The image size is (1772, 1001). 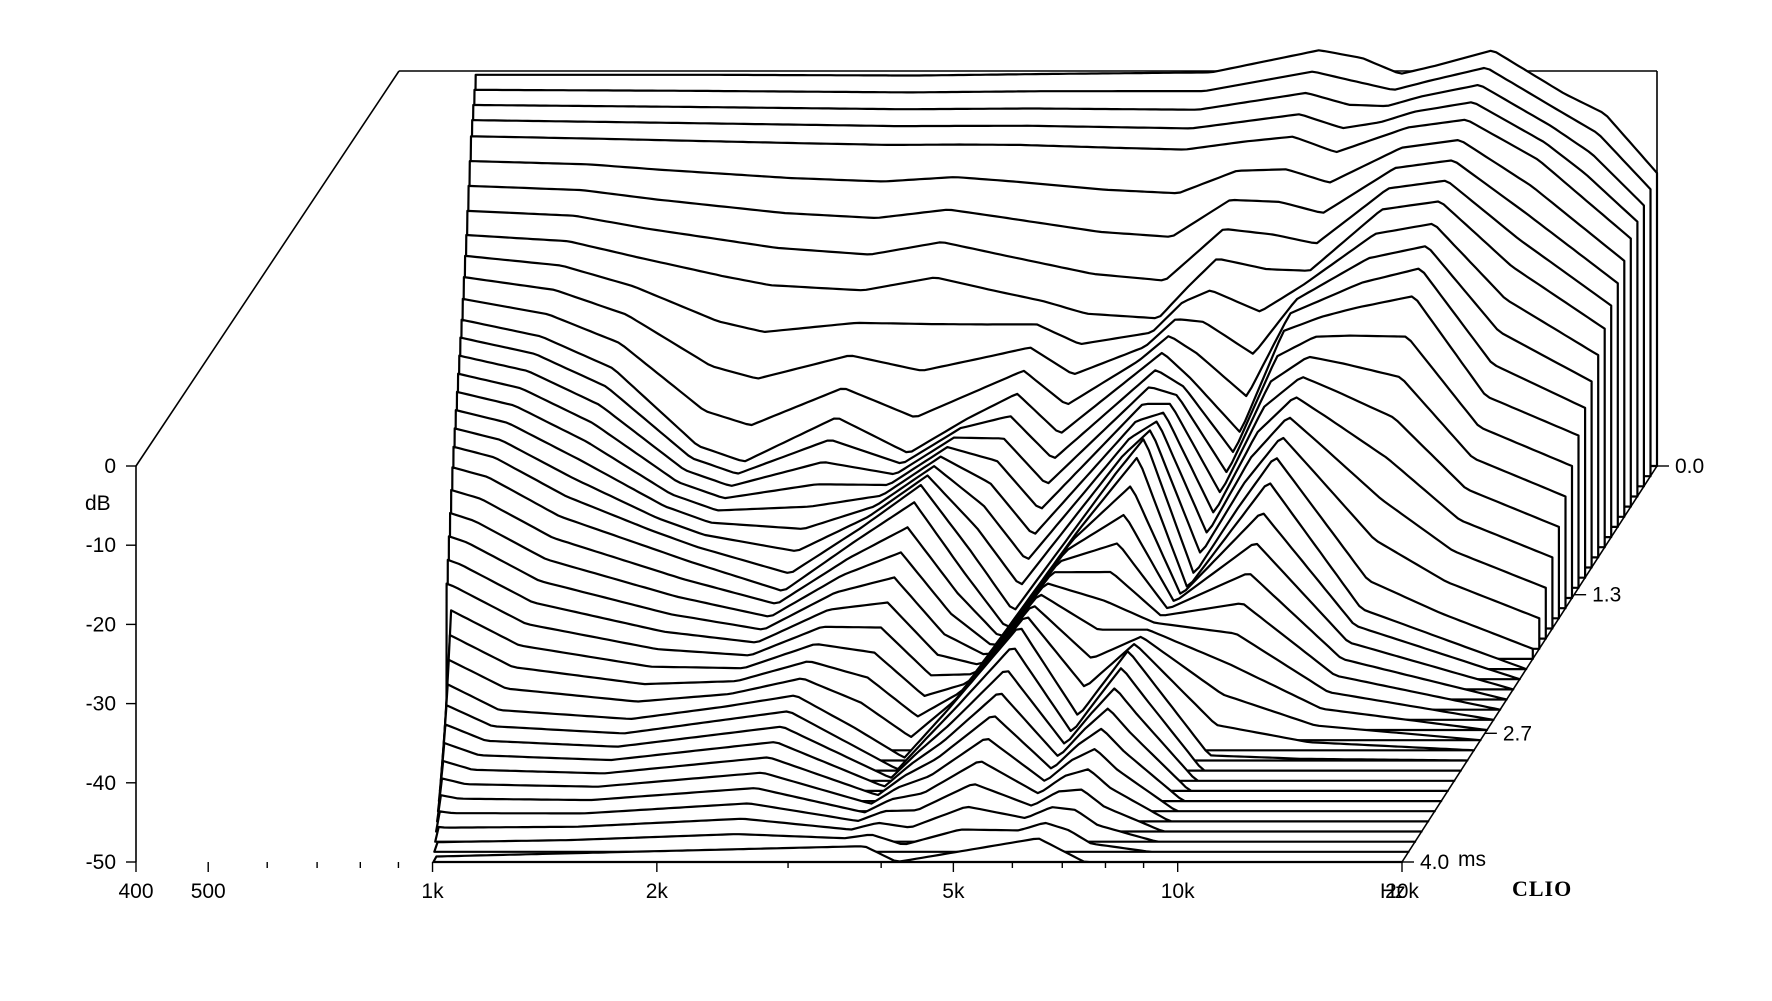 What do you see at coordinates (101, 624) in the screenshot?
I see `db-tick-label-2: -20` at bounding box center [101, 624].